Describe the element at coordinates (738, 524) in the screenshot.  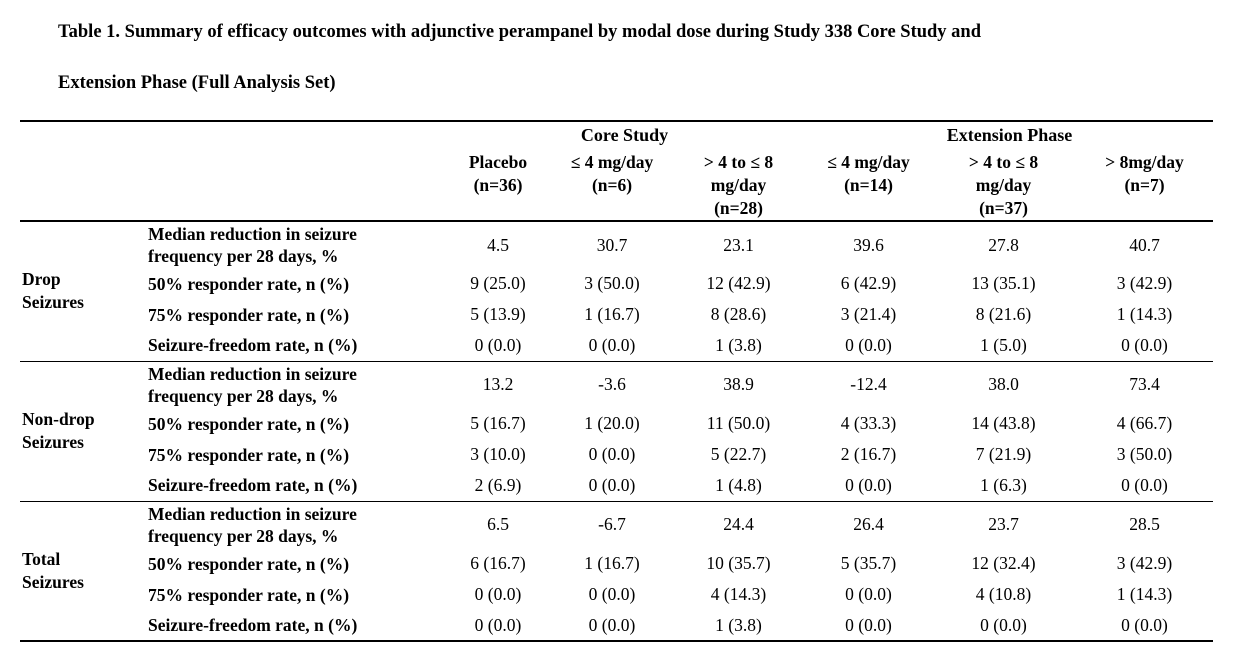
I see `value-cell: 24.4` at that location.